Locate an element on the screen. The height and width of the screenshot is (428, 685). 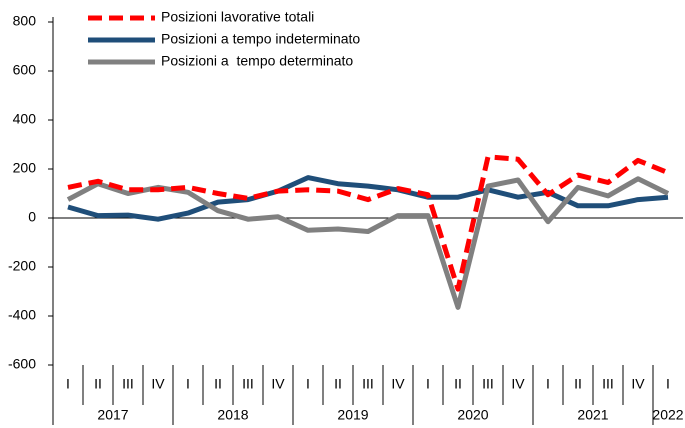
y-tick-label: 200 is located at coordinates (25, 168).